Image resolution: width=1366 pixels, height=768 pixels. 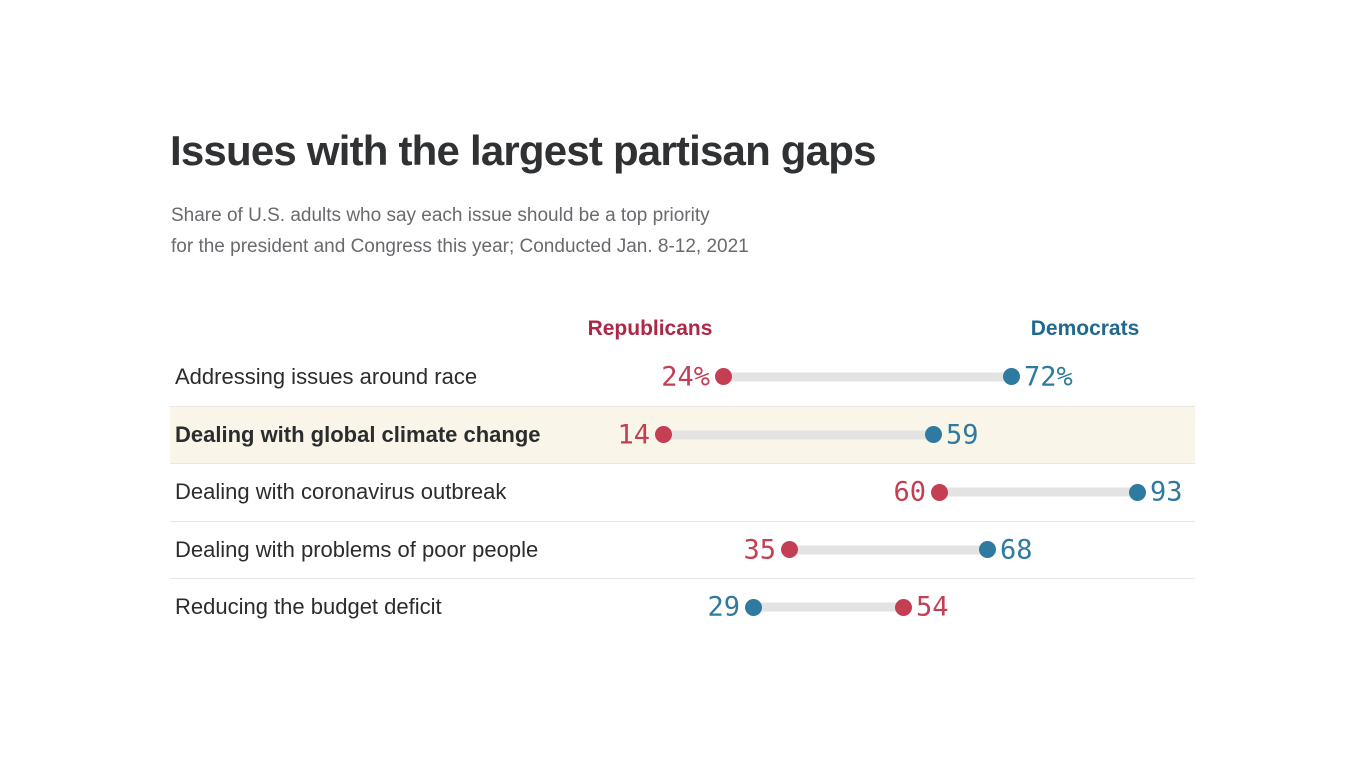 What do you see at coordinates (341, 492) in the screenshot?
I see `issue-label: Dealing with coronavirus outbreak` at bounding box center [341, 492].